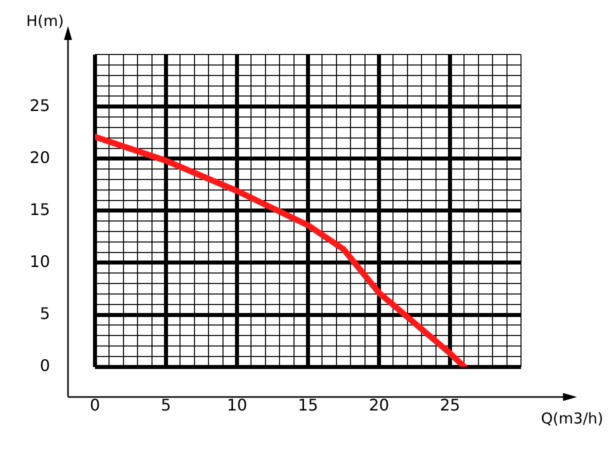  Describe the element at coordinates (379, 405) in the screenshot. I see `x-tick-label: 20` at that location.